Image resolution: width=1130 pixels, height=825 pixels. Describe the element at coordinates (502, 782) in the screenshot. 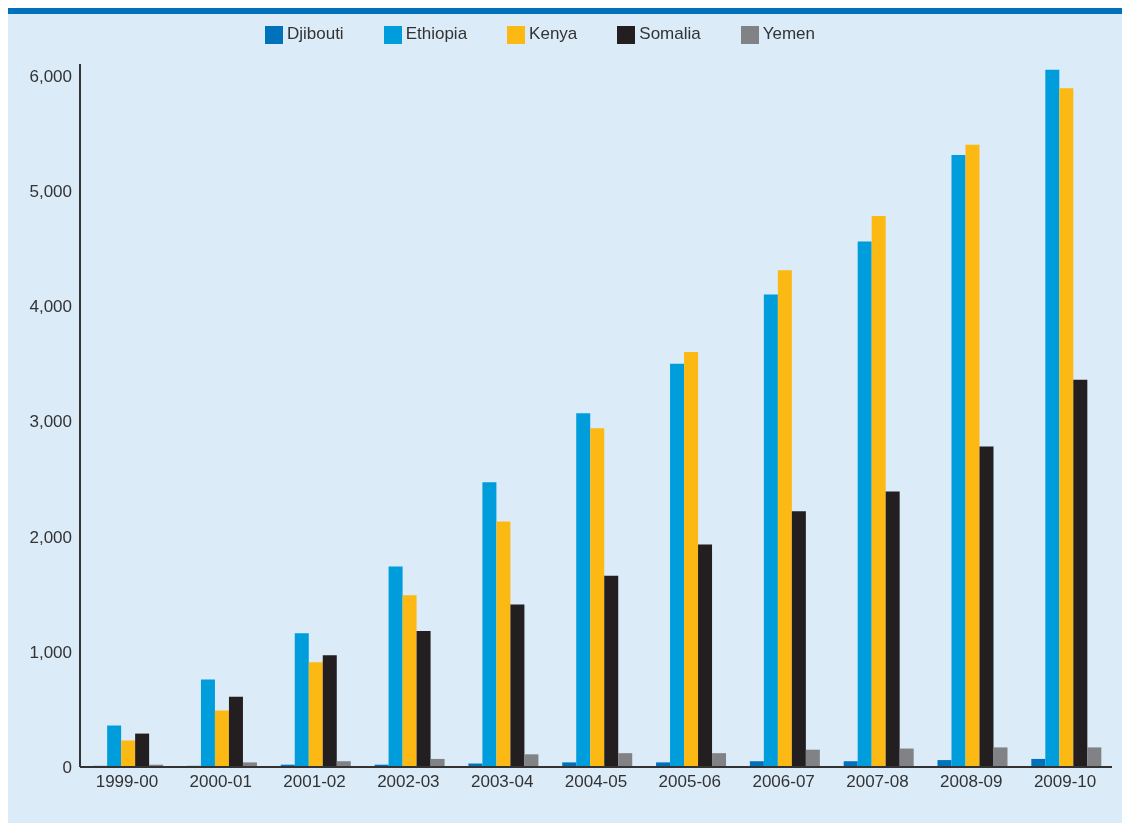

I see `x-tick-label: 2003-04` at that location.